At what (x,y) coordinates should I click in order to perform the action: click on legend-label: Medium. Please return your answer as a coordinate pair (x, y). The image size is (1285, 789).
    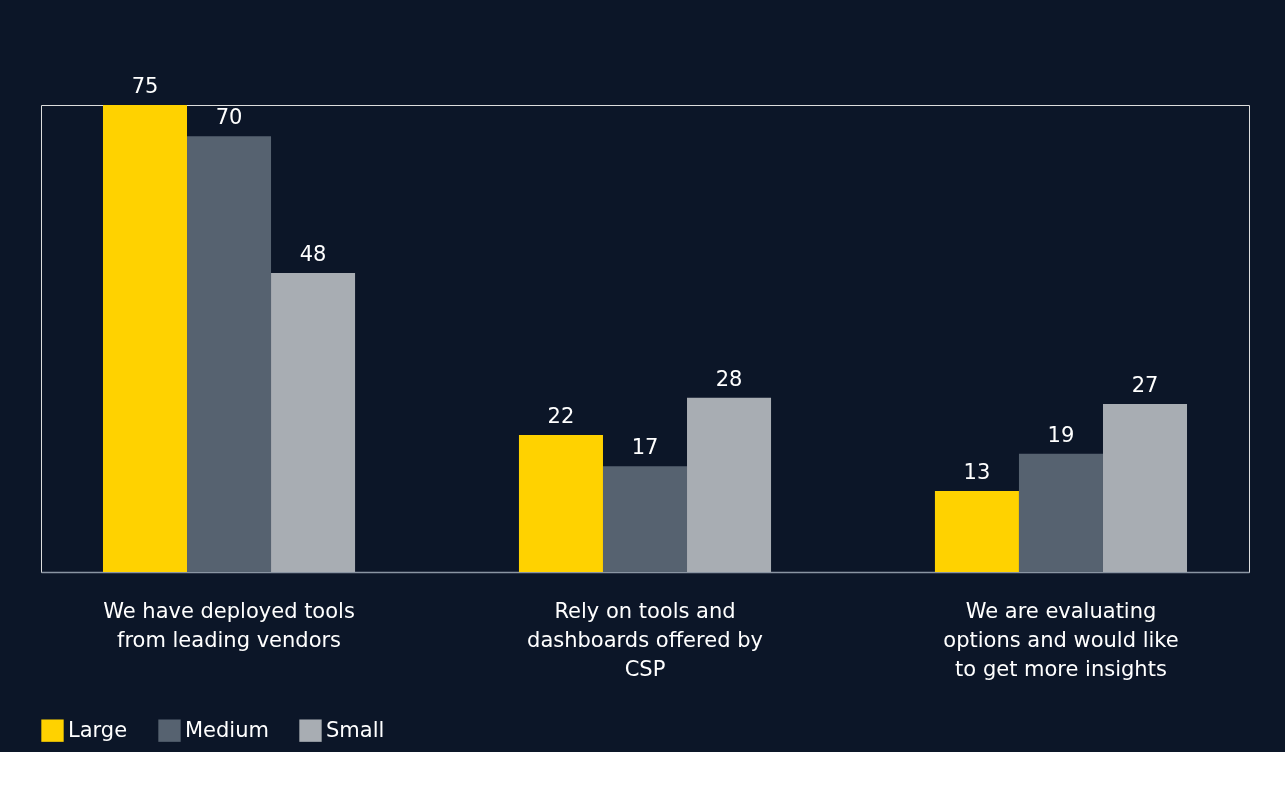
    Looking at the image, I should click on (227, 729).